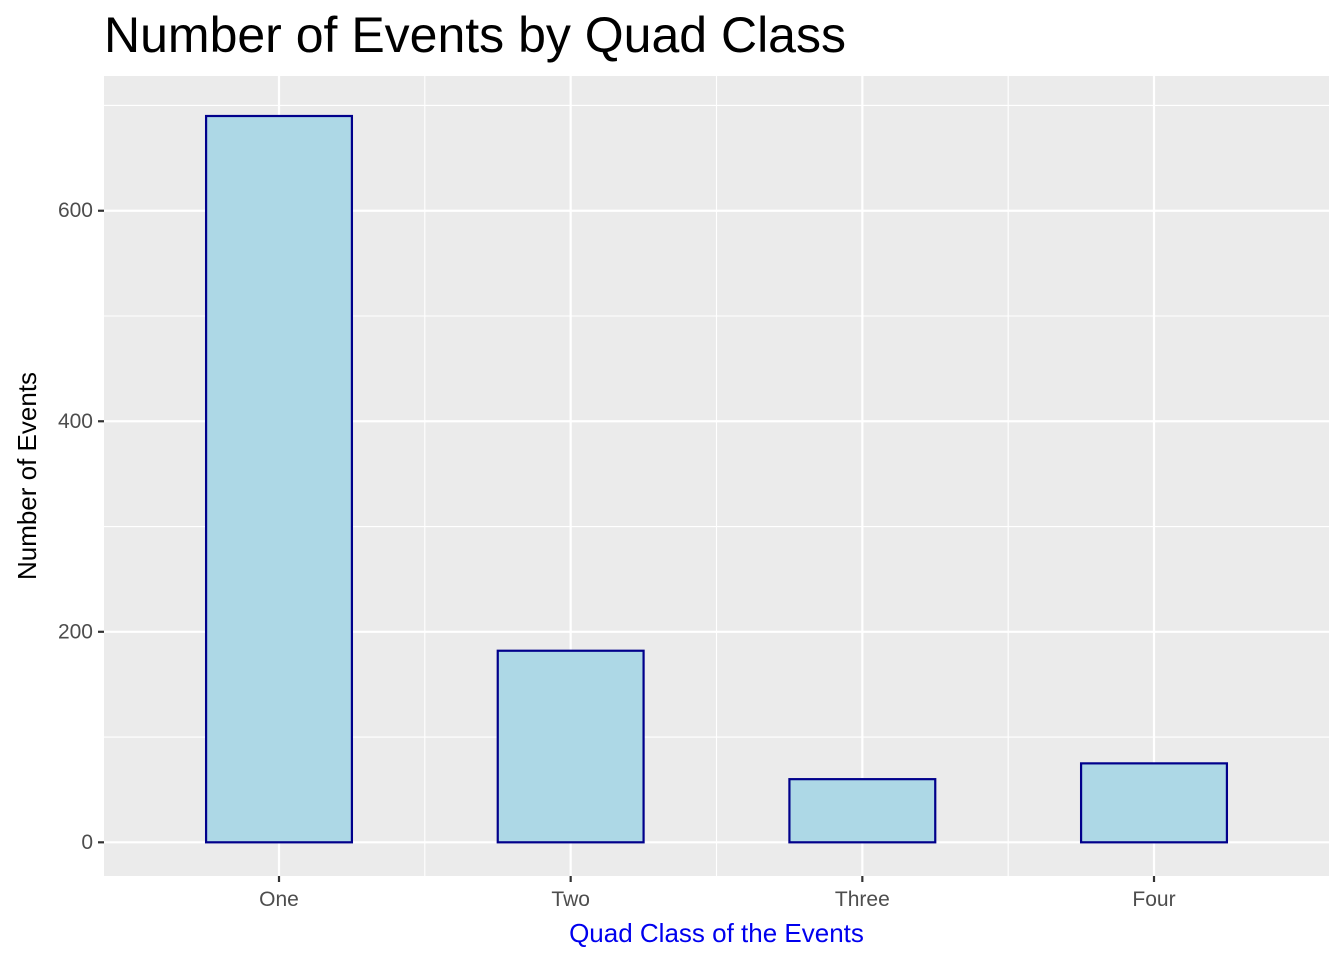 The image size is (1344, 960). Describe the element at coordinates (27, 476) in the screenshot. I see `y-axis-label: Number of Events` at that location.